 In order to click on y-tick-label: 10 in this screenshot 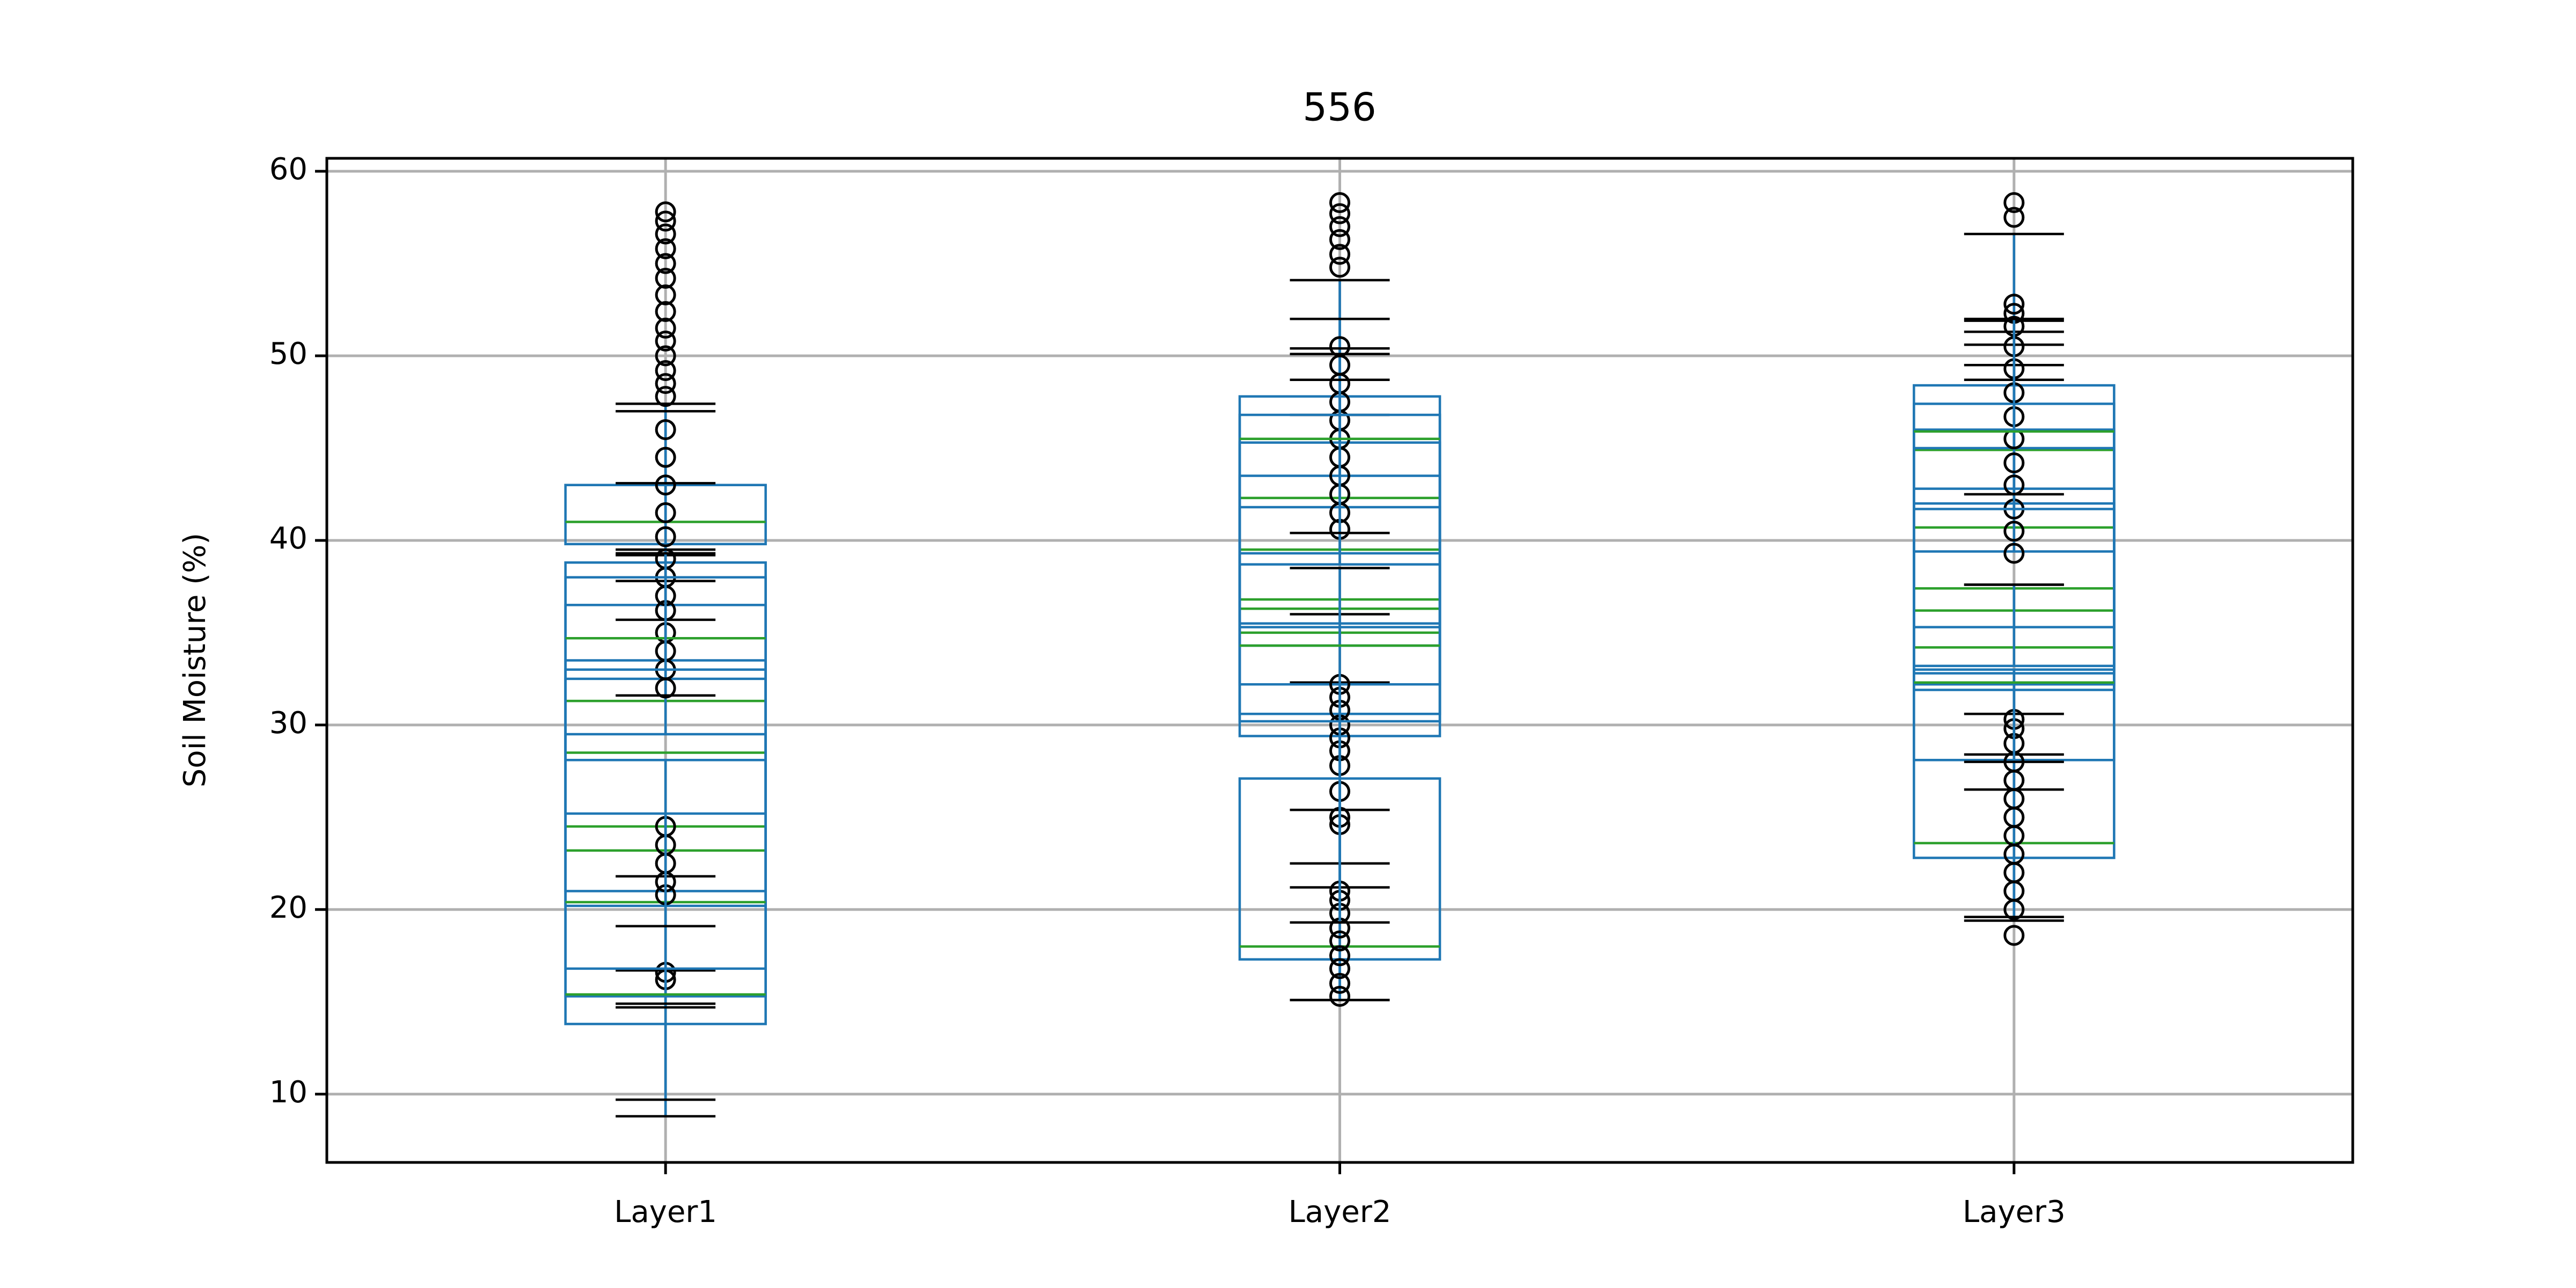, I will do `click(288, 1092)`.